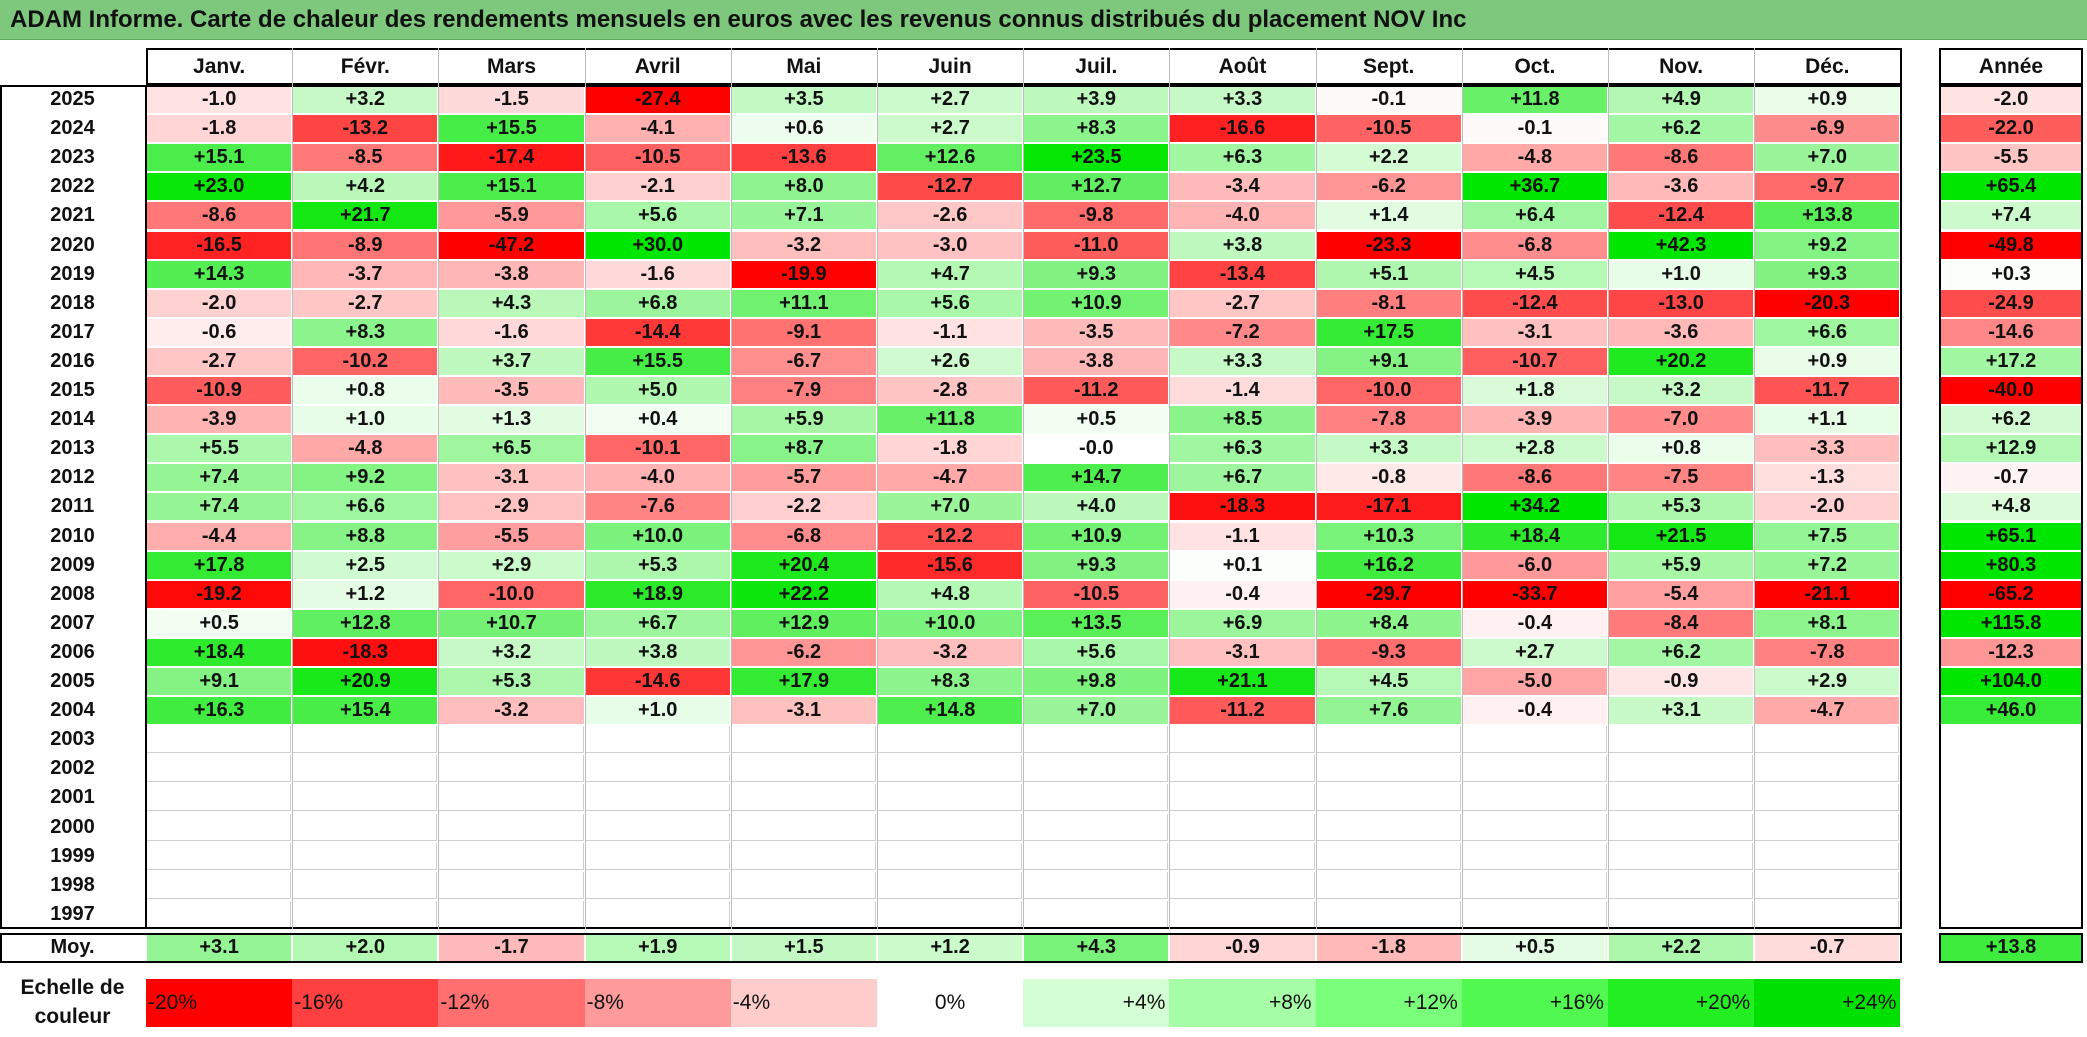 The width and height of the screenshot is (2087, 1037). I want to click on cell-2009-11: +5.9, so click(1681, 565).